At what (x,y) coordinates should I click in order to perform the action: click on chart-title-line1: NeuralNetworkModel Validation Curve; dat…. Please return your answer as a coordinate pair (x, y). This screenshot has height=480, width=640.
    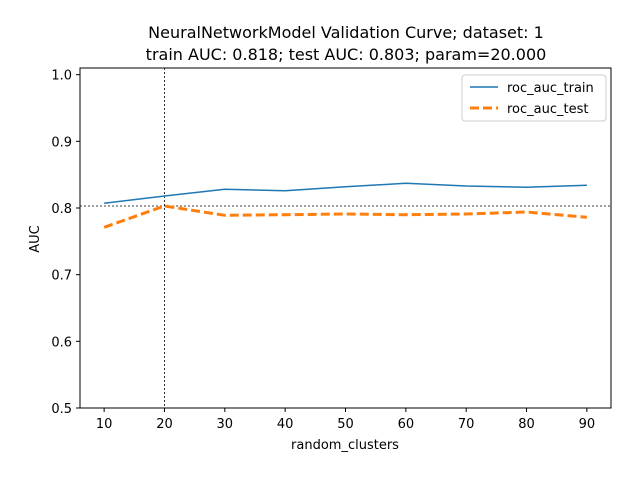
    Looking at the image, I should click on (346, 32).